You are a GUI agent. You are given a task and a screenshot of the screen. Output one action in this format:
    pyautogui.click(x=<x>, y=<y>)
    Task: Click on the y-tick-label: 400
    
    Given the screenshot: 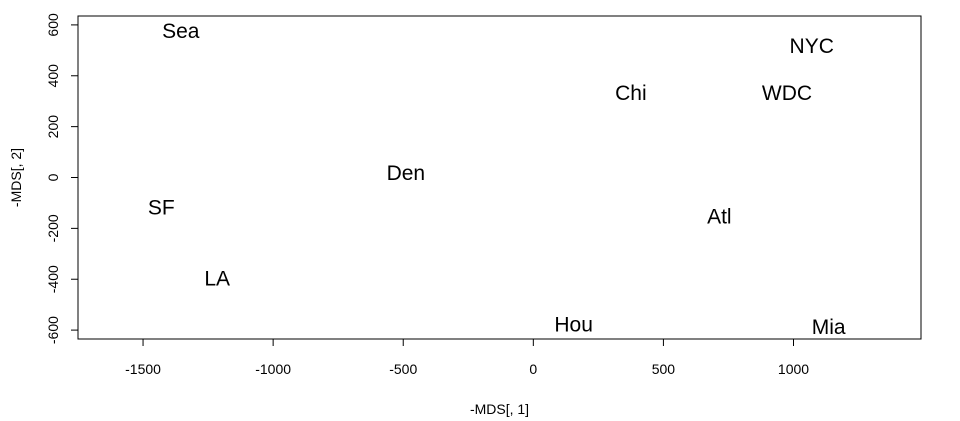 What is the action you would take?
    pyautogui.click(x=53, y=76)
    